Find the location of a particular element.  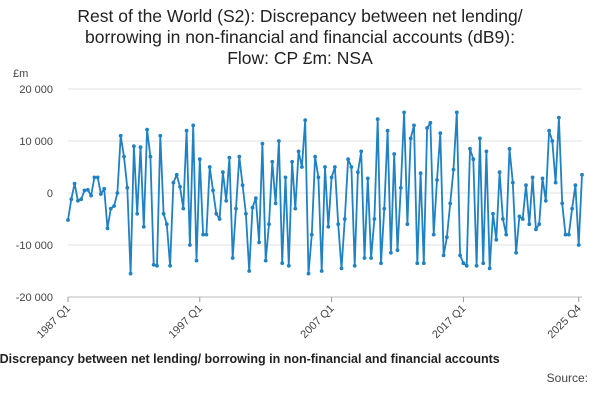

x-tick-label: 1987 Q1 is located at coordinates (54, 322).